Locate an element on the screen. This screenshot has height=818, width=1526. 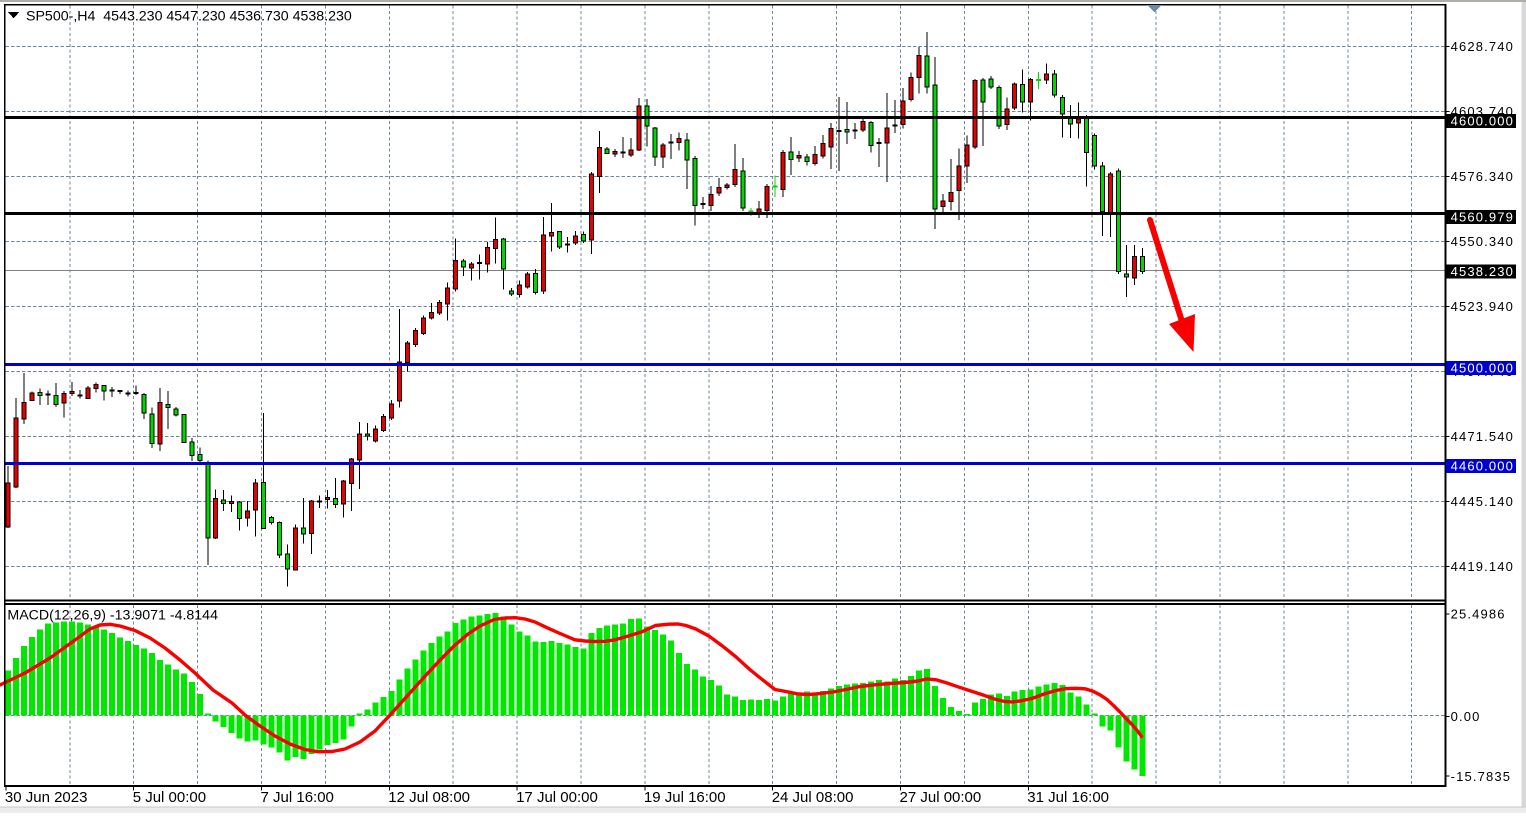
svg-text: 5 Jul 00:00 is located at coordinates (169, 797).